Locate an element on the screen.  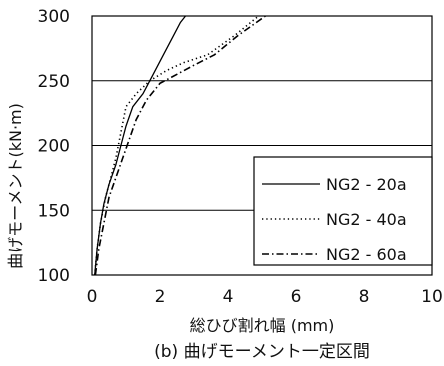
legend-label: NG2 - 60a is located at coordinates (366, 254).